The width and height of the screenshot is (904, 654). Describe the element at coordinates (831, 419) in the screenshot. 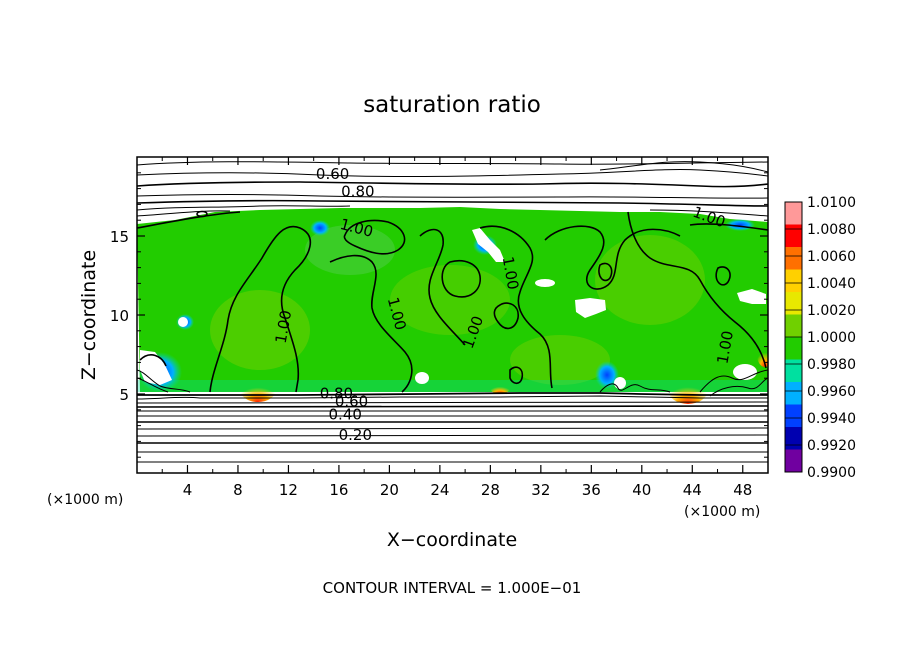

I see `colorbar-label: 0.9940` at that location.